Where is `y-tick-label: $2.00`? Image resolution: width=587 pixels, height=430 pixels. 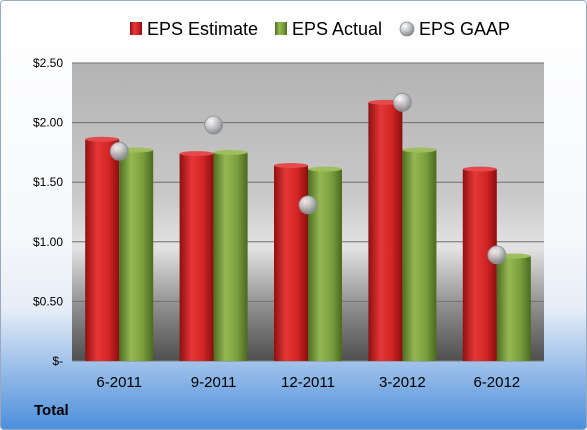 y-tick-label: $2.00 is located at coordinates (48, 123).